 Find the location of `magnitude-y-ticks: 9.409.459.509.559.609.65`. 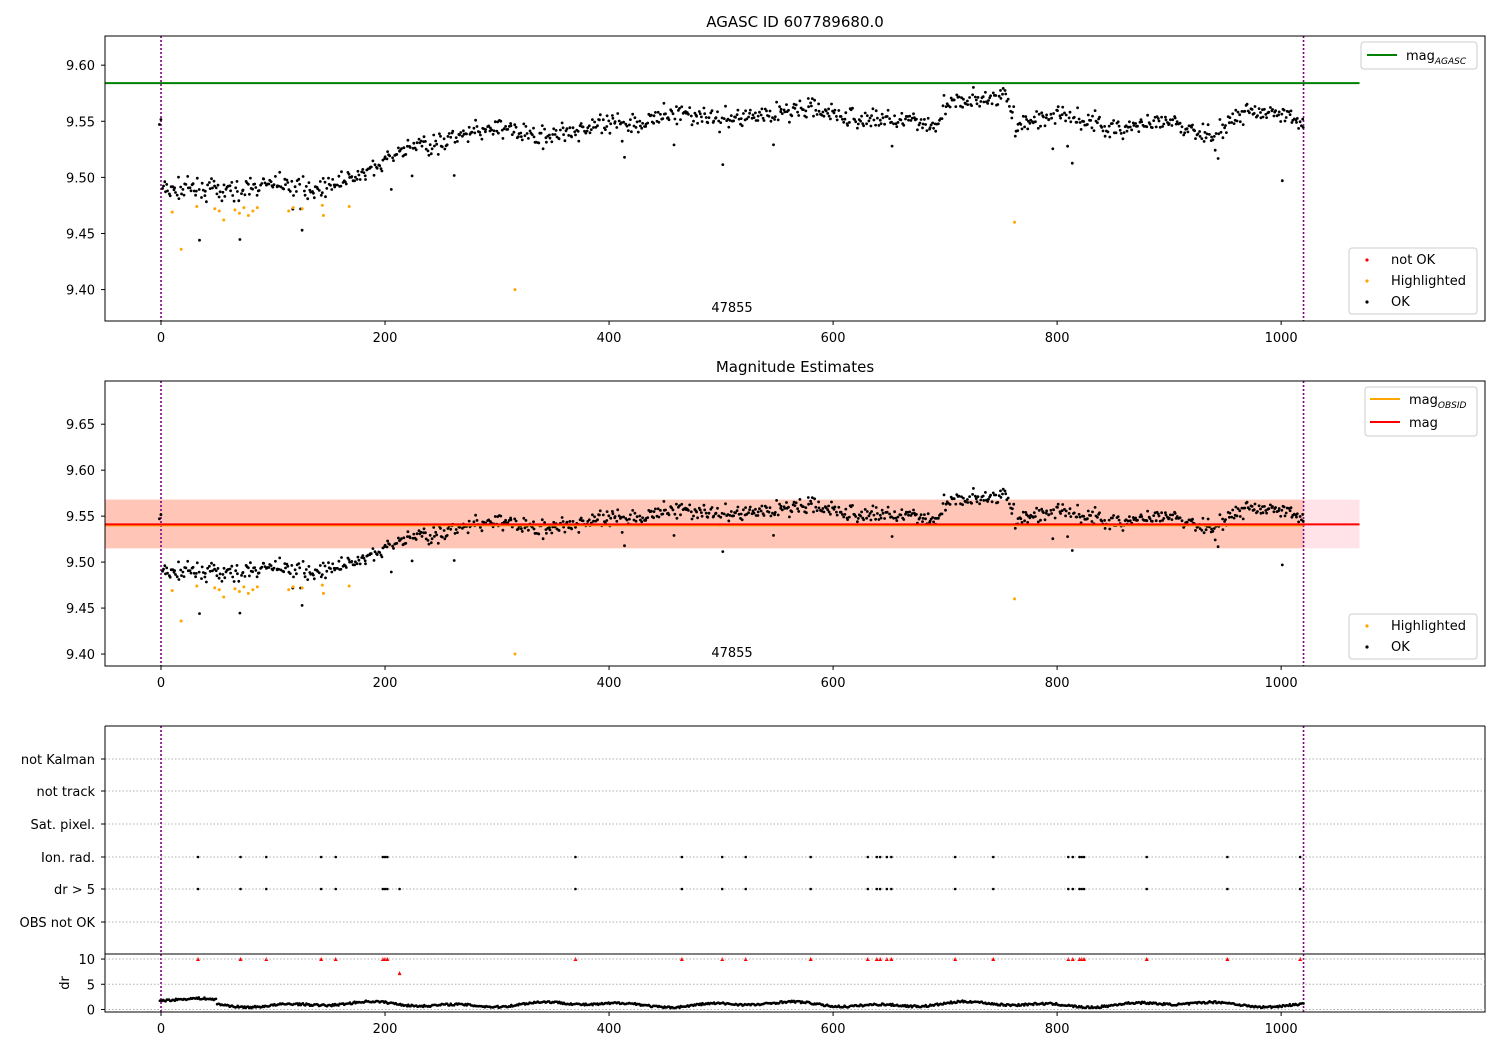

magnitude-y-ticks: 9.409.459.509.559.609.65 is located at coordinates (85, 540).